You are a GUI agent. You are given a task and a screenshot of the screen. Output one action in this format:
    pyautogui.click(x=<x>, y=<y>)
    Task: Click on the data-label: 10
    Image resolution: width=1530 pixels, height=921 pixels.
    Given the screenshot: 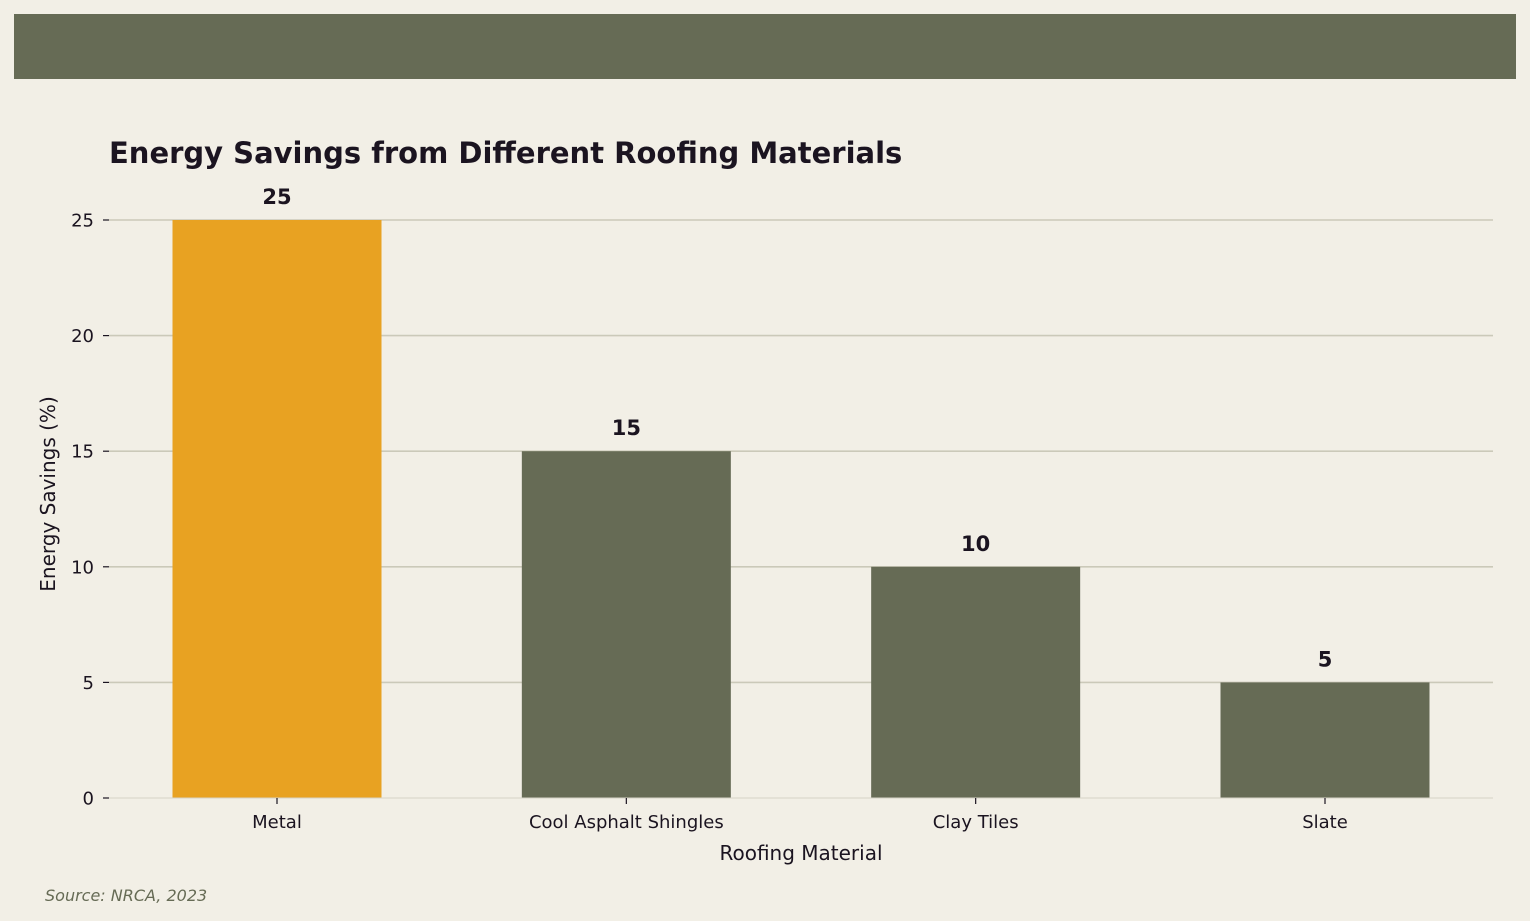 What is the action you would take?
    pyautogui.click(x=975, y=544)
    